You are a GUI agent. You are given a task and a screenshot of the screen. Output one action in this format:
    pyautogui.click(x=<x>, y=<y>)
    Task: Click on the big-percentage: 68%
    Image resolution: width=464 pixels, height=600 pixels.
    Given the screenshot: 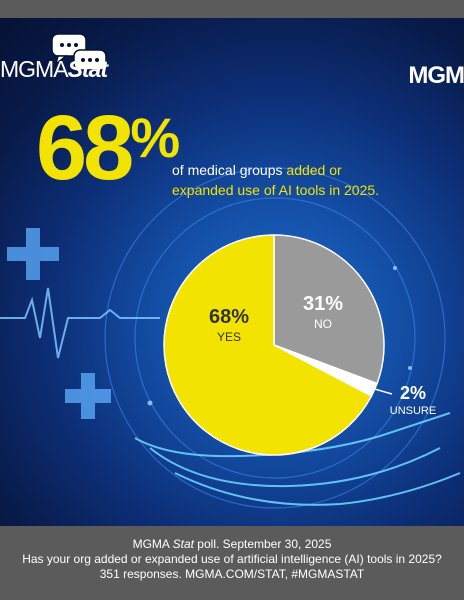 What is the action you would take?
    pyautogui.click(x=108, y=148)
    